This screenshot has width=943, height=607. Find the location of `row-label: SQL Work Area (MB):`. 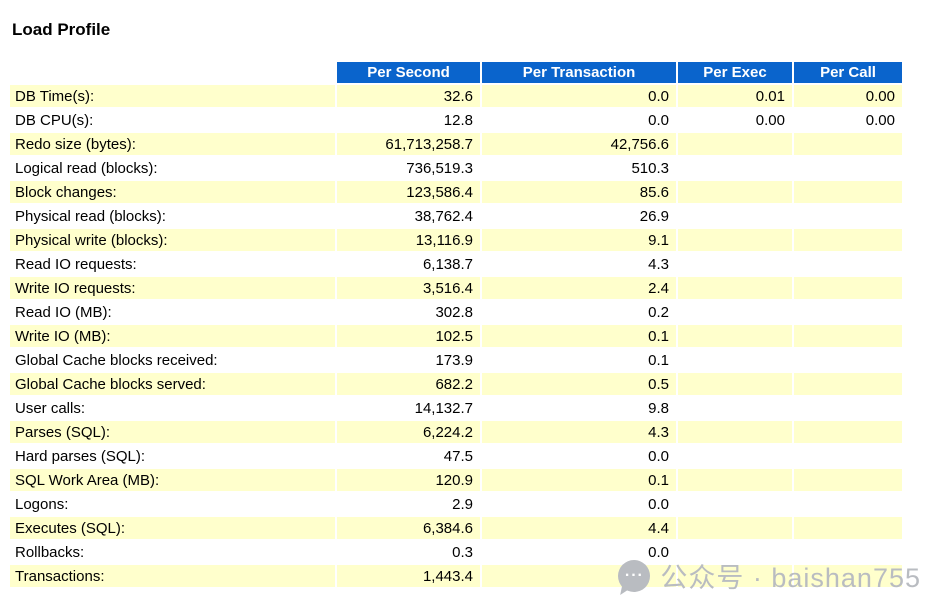

row-label: SQL Work Area (MB): is located at coordinates (172, 480).